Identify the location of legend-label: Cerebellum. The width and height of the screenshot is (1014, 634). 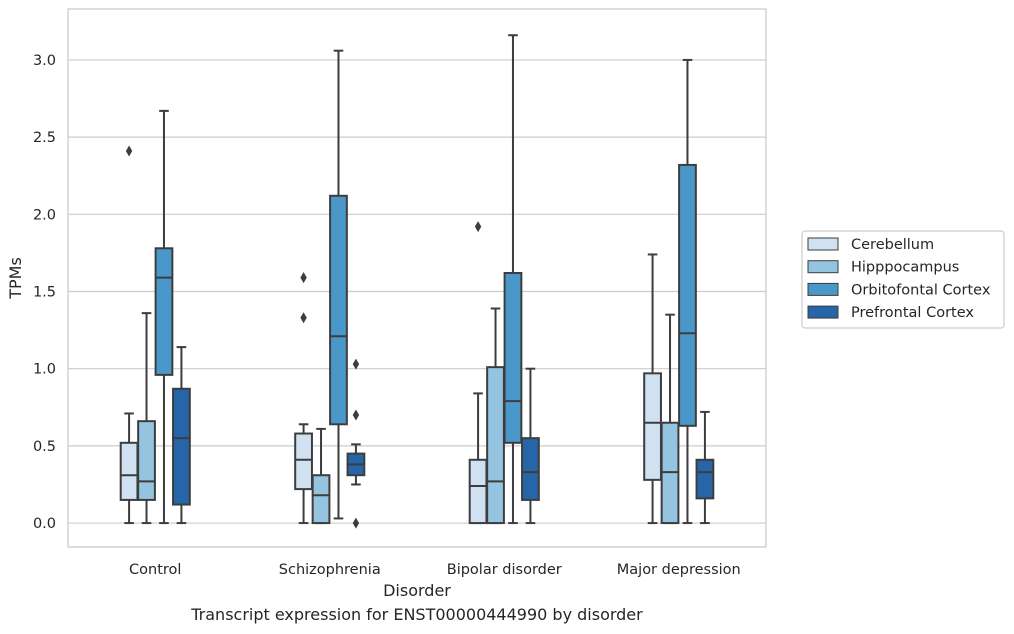
(892, 245).